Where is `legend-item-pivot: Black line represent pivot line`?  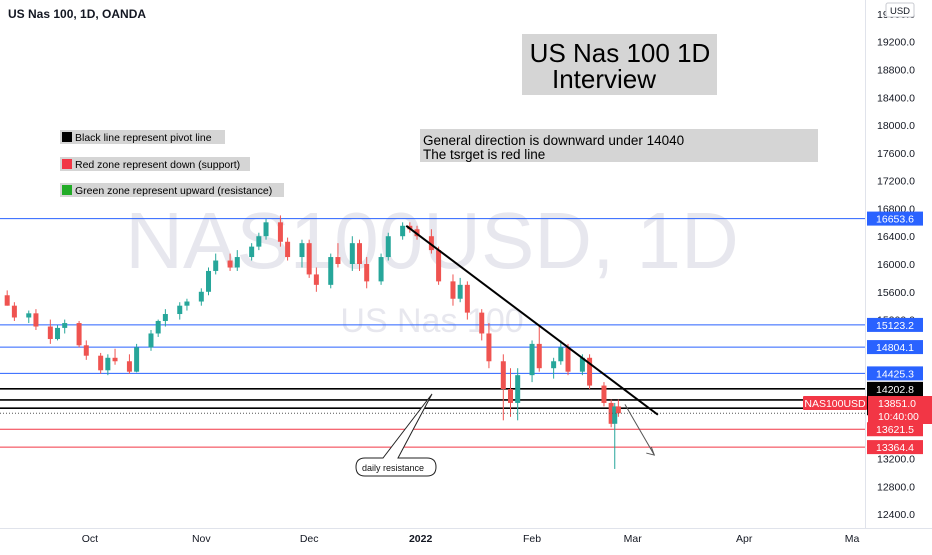 legend-item-pivot: Black line represent pivot line is located at coordinates (143, 138).